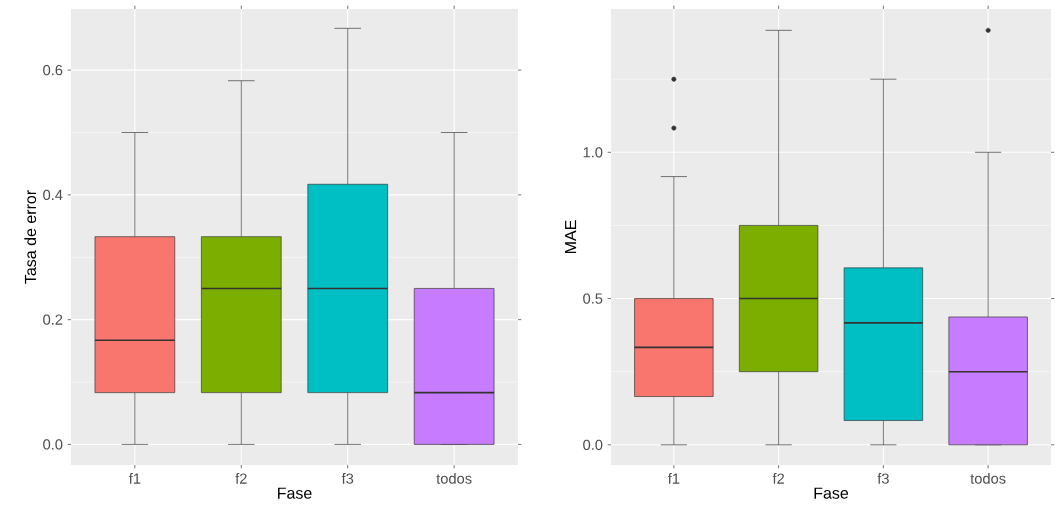 The height and width of the screenshot is (524, 1056). Describe the element at coordinates (593, 298) in the screenshot. I see `y-tick-label: 0.5` at that location.